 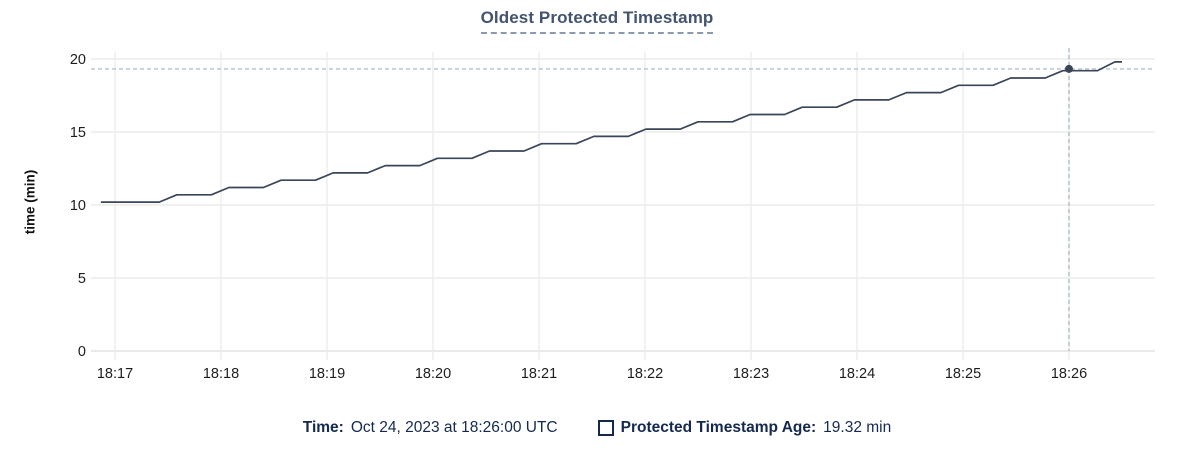 What do you see at coordinates (30, 202) in the screenshot?
I see `y-axis-title: time (min)` at bounding box center [30, 202].